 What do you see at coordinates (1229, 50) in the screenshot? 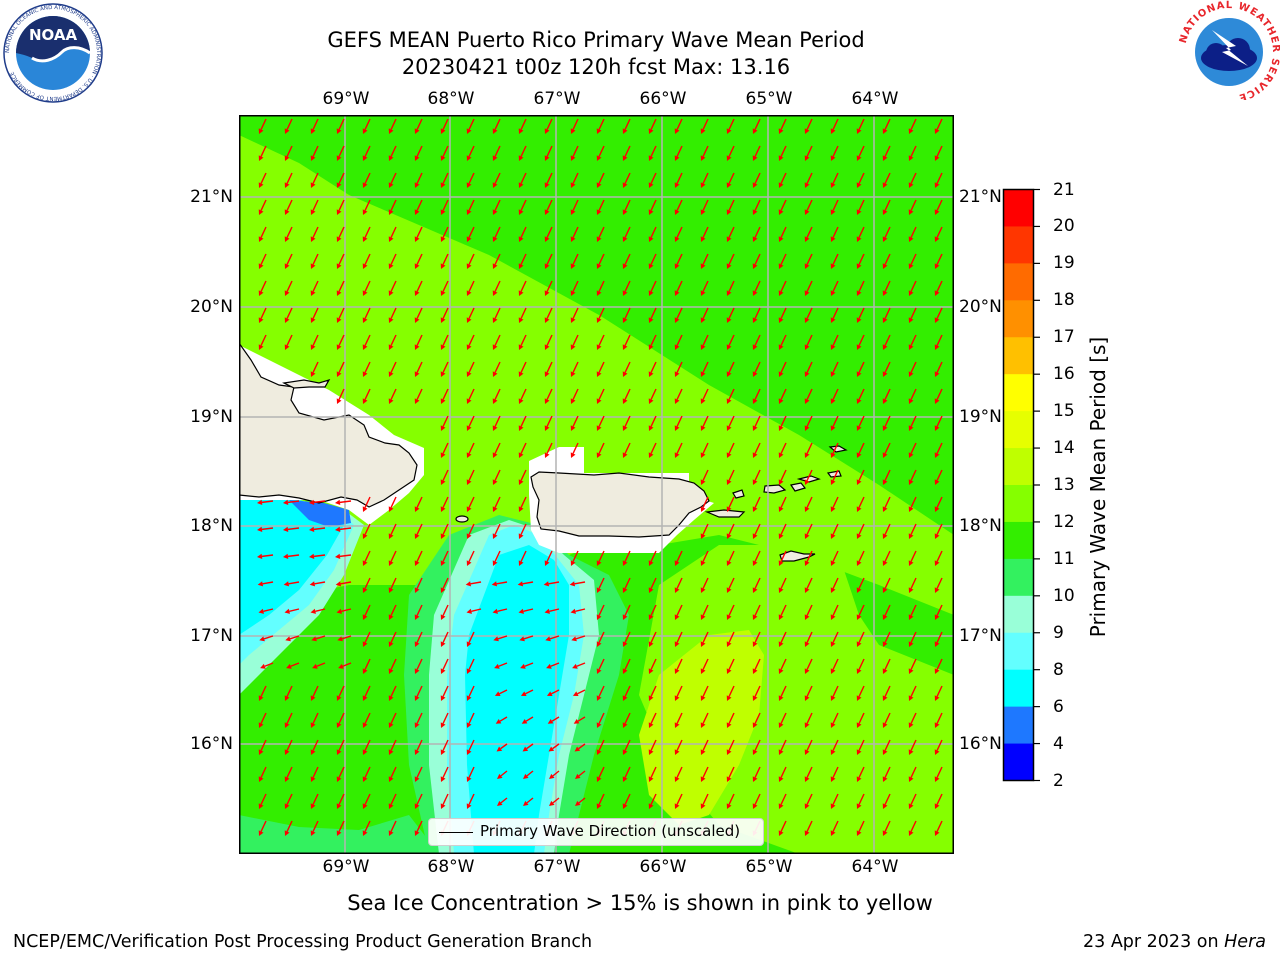
I see `nws-logo: NATIONAL WEATHER SERVICE` at bounding box center [1229, 50].